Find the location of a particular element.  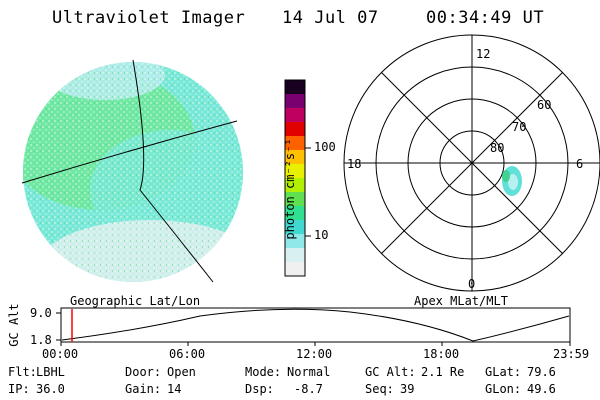

polar-lat-80: 80 is located at coordinates (497, 148).